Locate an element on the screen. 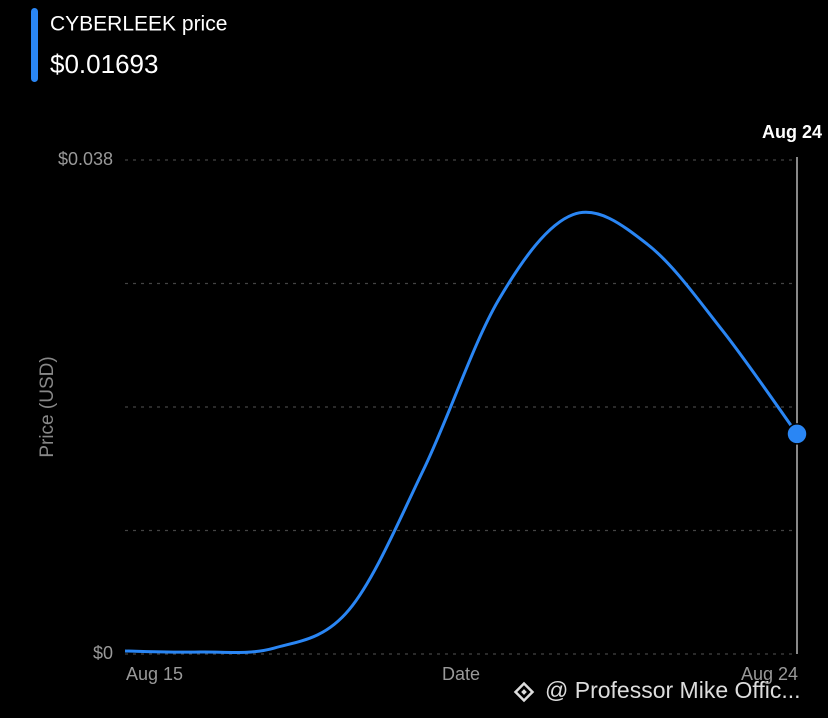  series-marker is located at coordinates (34, 45).